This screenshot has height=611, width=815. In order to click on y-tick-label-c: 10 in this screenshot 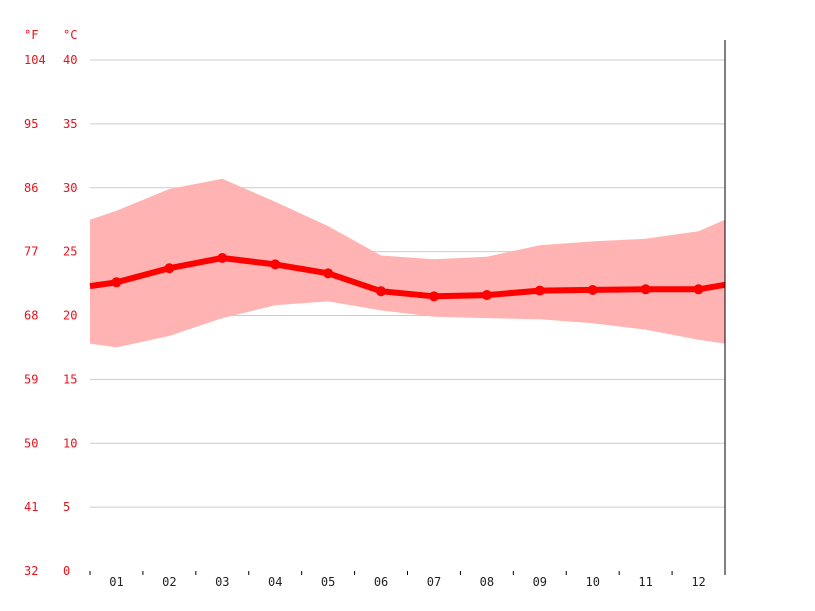, I will do `click(70, 443)`.